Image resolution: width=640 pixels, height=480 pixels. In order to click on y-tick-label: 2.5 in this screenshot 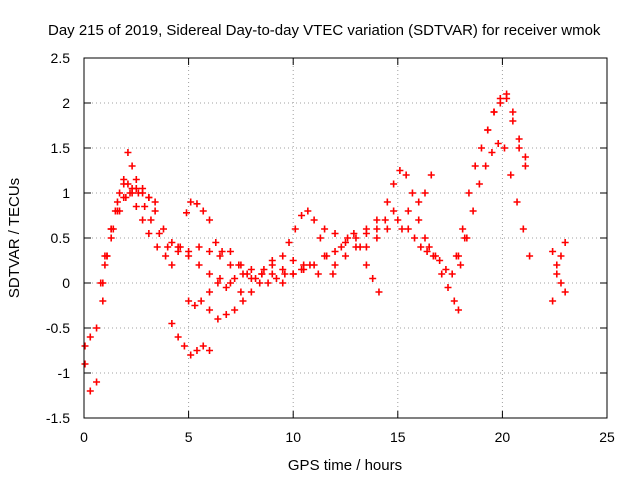, I will do `click(61, 58)`.